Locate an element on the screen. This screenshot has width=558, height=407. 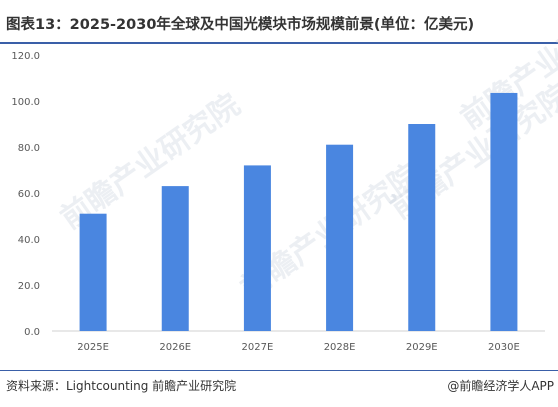
bar-2030E is located at coordinates (504, 211).